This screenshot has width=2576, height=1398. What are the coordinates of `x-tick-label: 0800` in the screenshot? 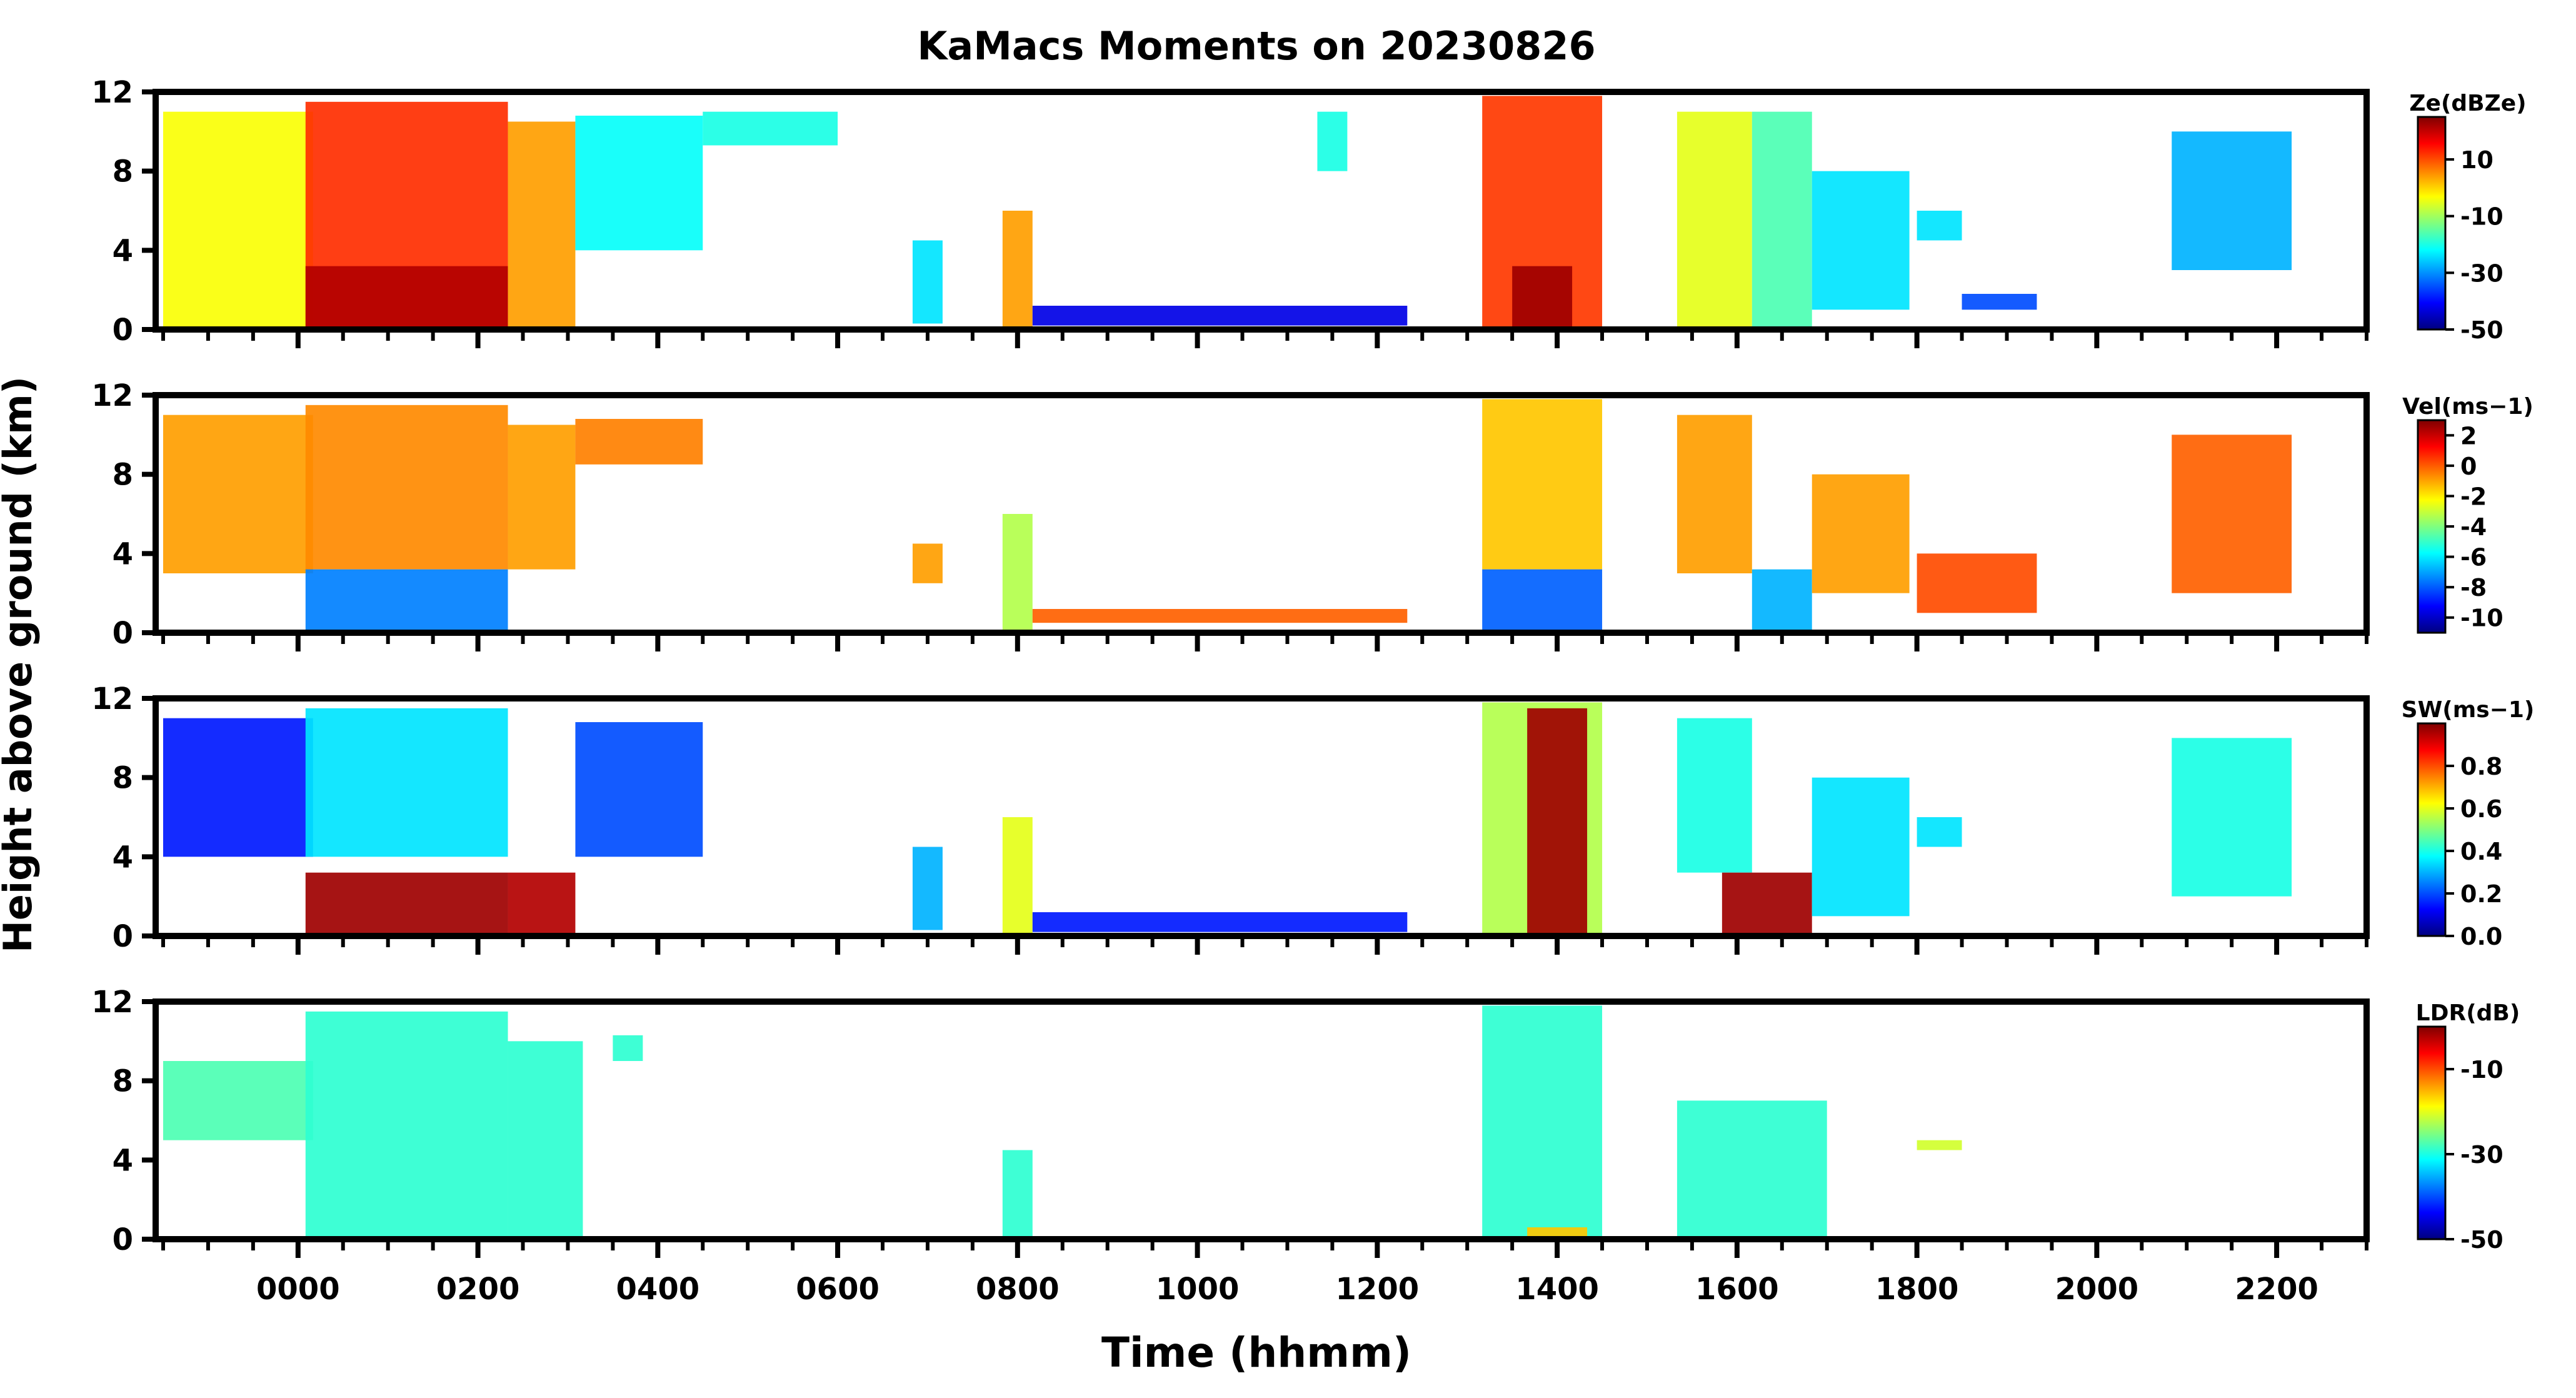 It's located at (1018, 1289).